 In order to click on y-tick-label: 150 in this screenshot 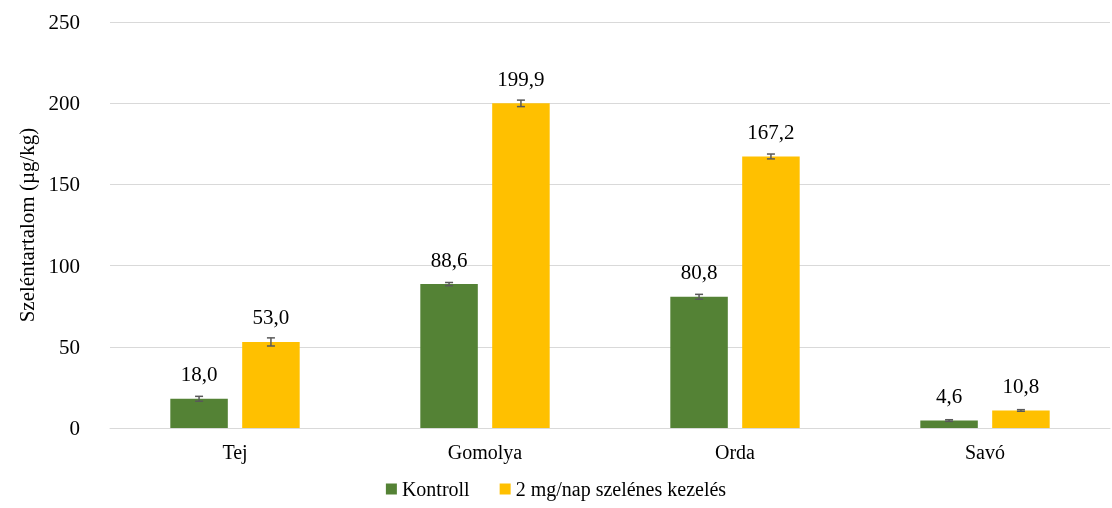, I will do `click(64, 184)`.